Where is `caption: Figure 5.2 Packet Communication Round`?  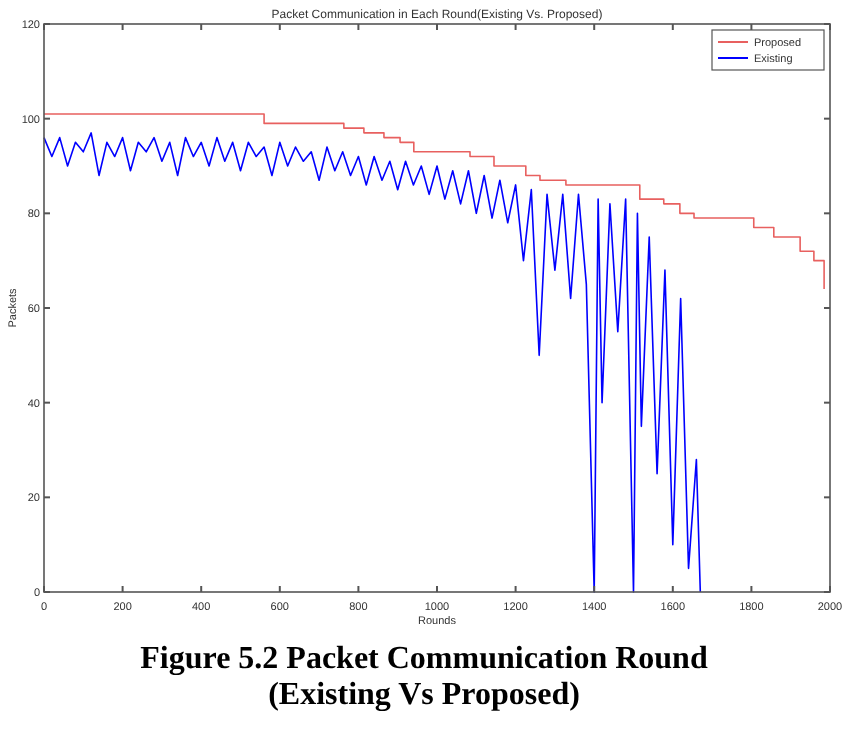
caption: Figure 5.2 Packet Communication Round is located at coordinates (424, 659).